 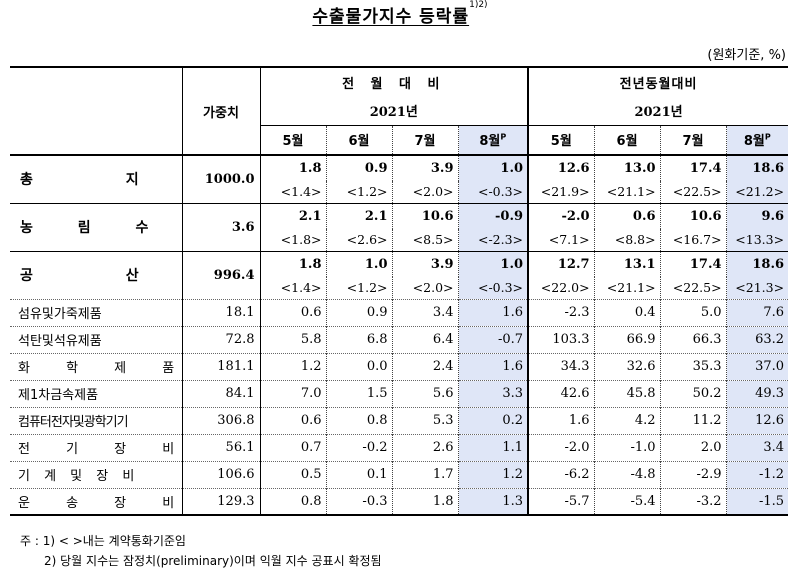 What do you see at coordinates (96, 274) in the screenshot?
I see `row-label: 공 산 품` at bounding box center [96, 274].